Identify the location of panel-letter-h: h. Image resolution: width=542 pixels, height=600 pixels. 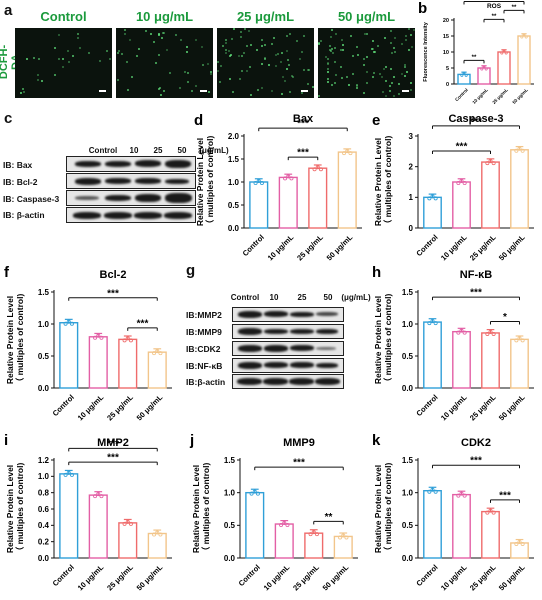
(376, 272).